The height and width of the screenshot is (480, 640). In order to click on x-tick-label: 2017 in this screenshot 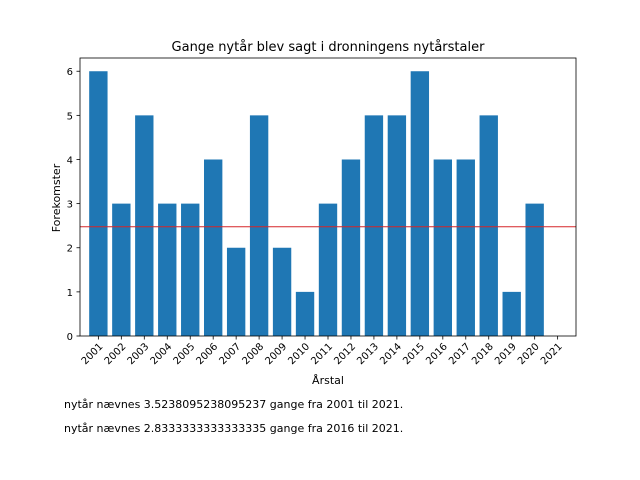, I will do `click(460, 354)`.